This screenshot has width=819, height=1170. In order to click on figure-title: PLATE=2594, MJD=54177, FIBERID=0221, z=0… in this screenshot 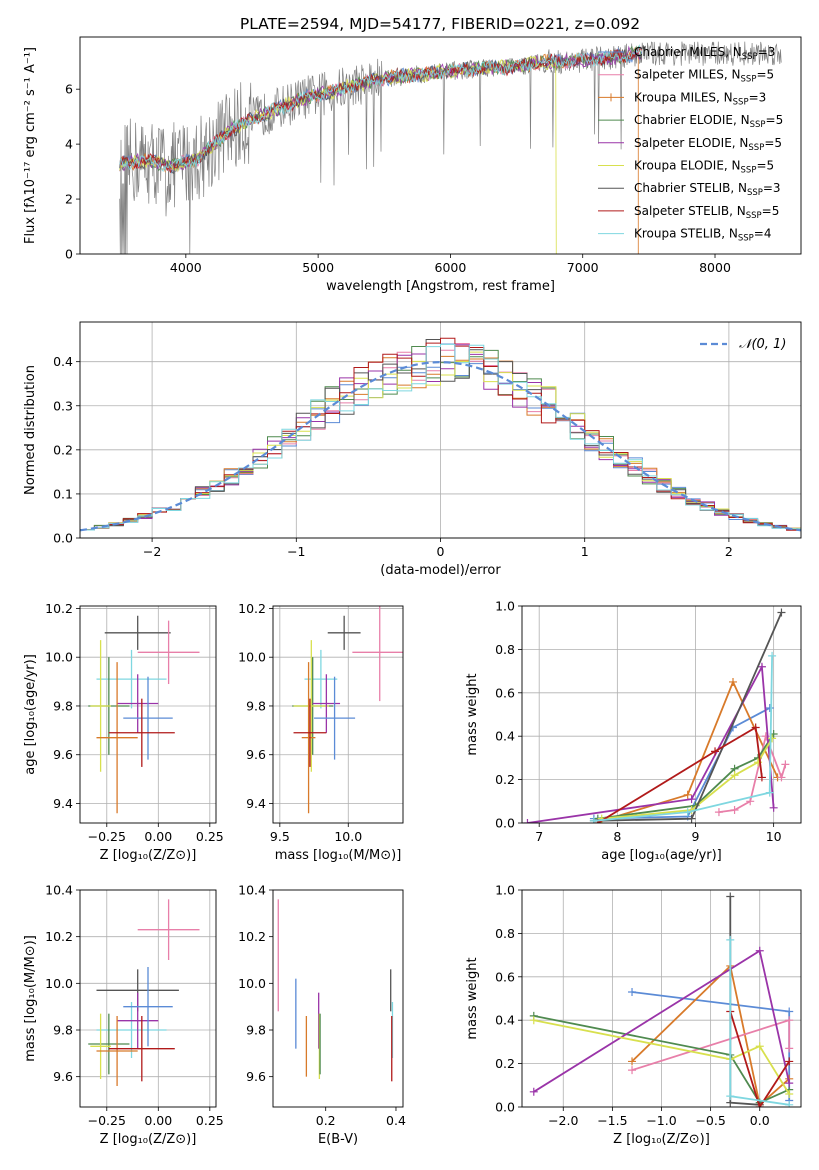, I will do `click(440, 24)`.